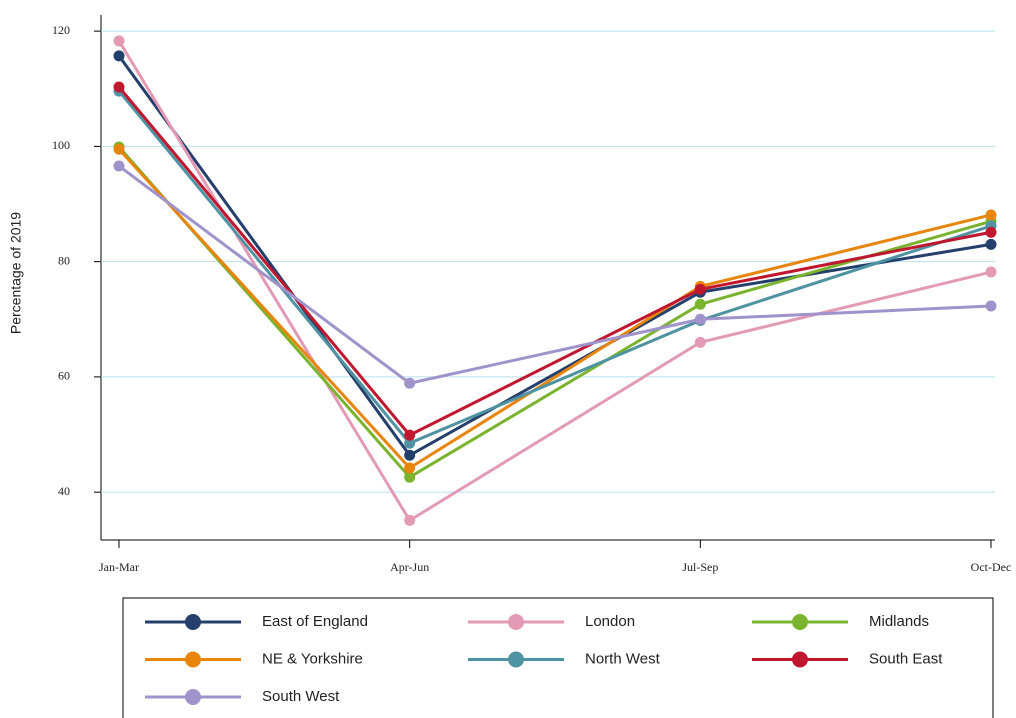 This screenshot has width=1016, height=718. Describe the element at coordinates (991, 567) in the screenshot. I see `x-tick-label: Oct-Dec` at that location.